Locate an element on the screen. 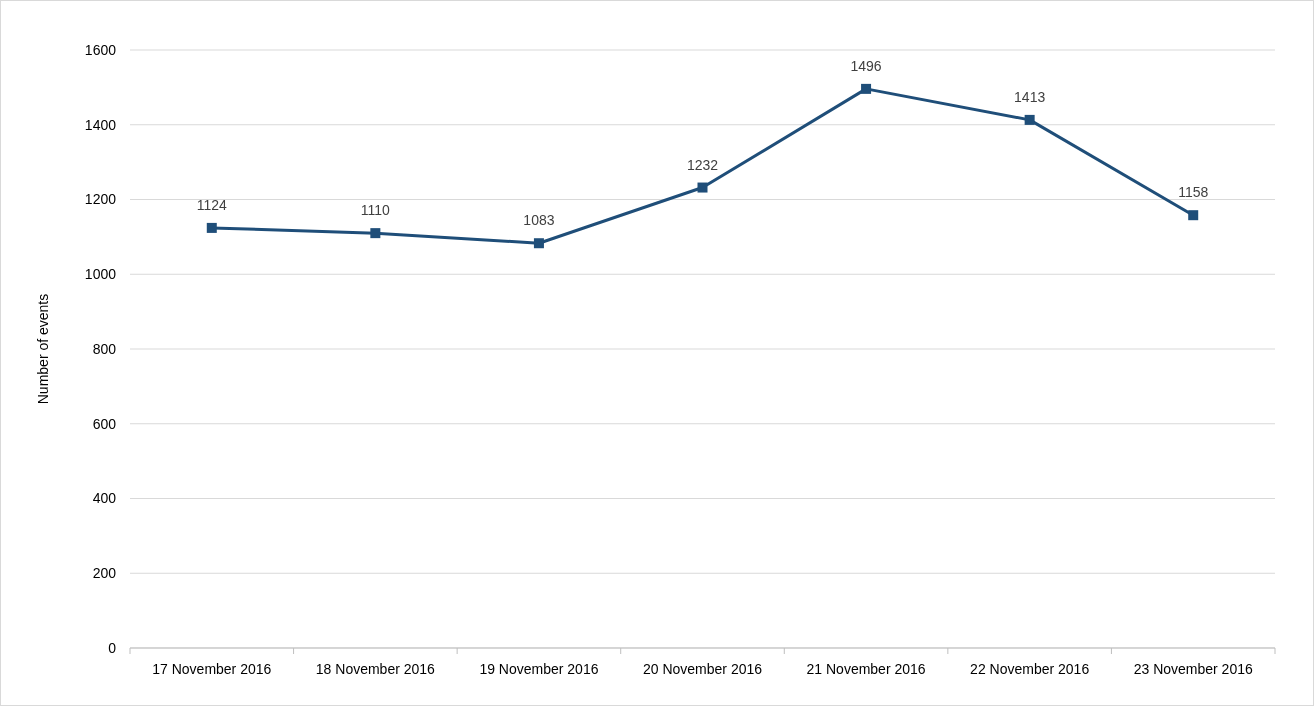 The image size is (1314, 706). x-tick-label: 19 November 2016 is located at coordinates (539, 669).